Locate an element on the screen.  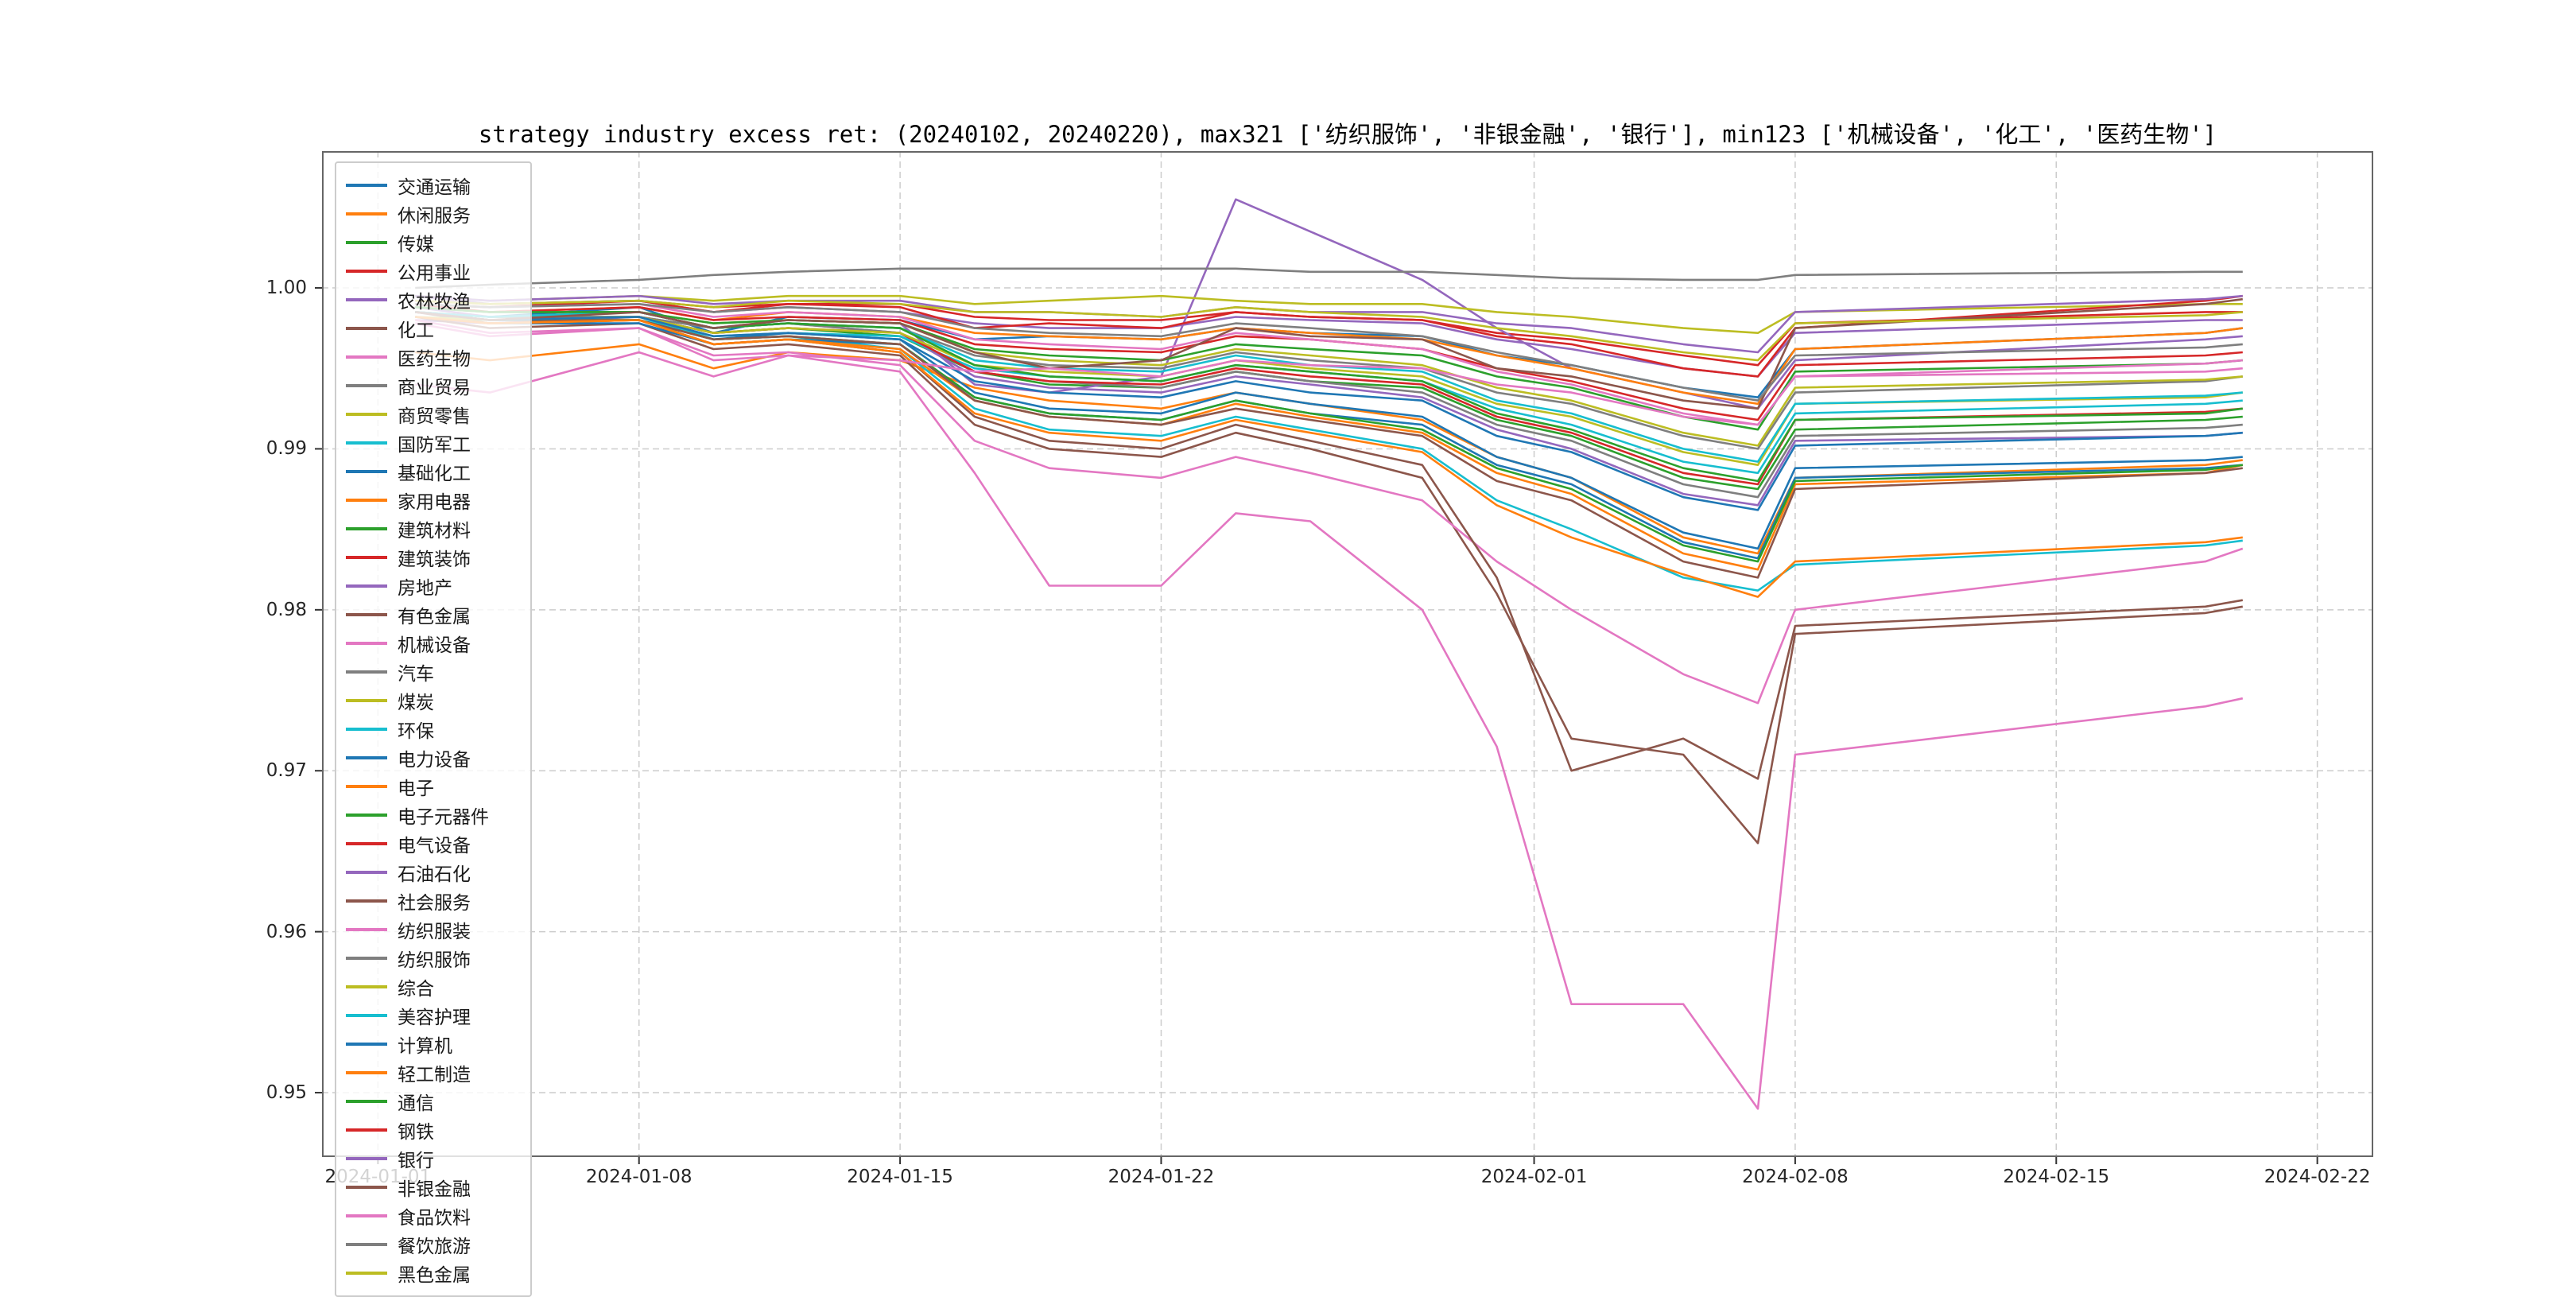
legend-label: 非银金融 is located at coordinates (435, 1189).